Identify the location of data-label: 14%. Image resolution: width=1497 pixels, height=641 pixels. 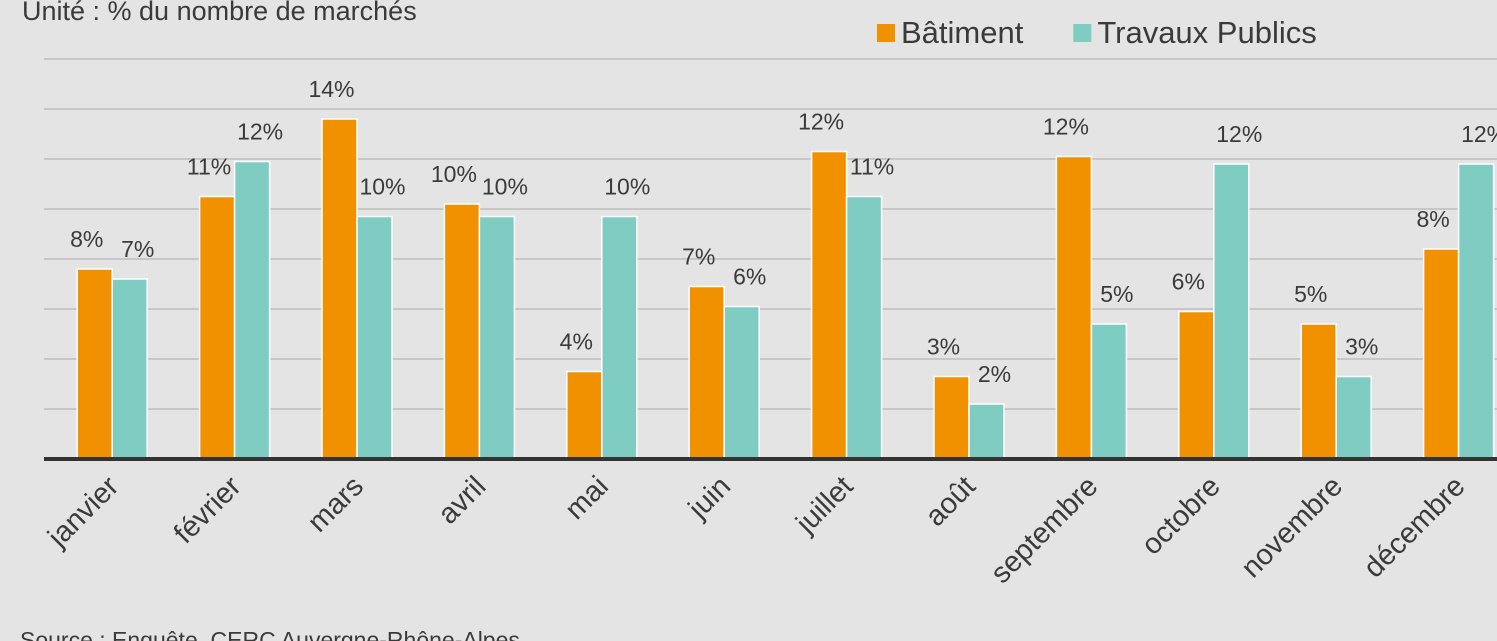
(331, 89).